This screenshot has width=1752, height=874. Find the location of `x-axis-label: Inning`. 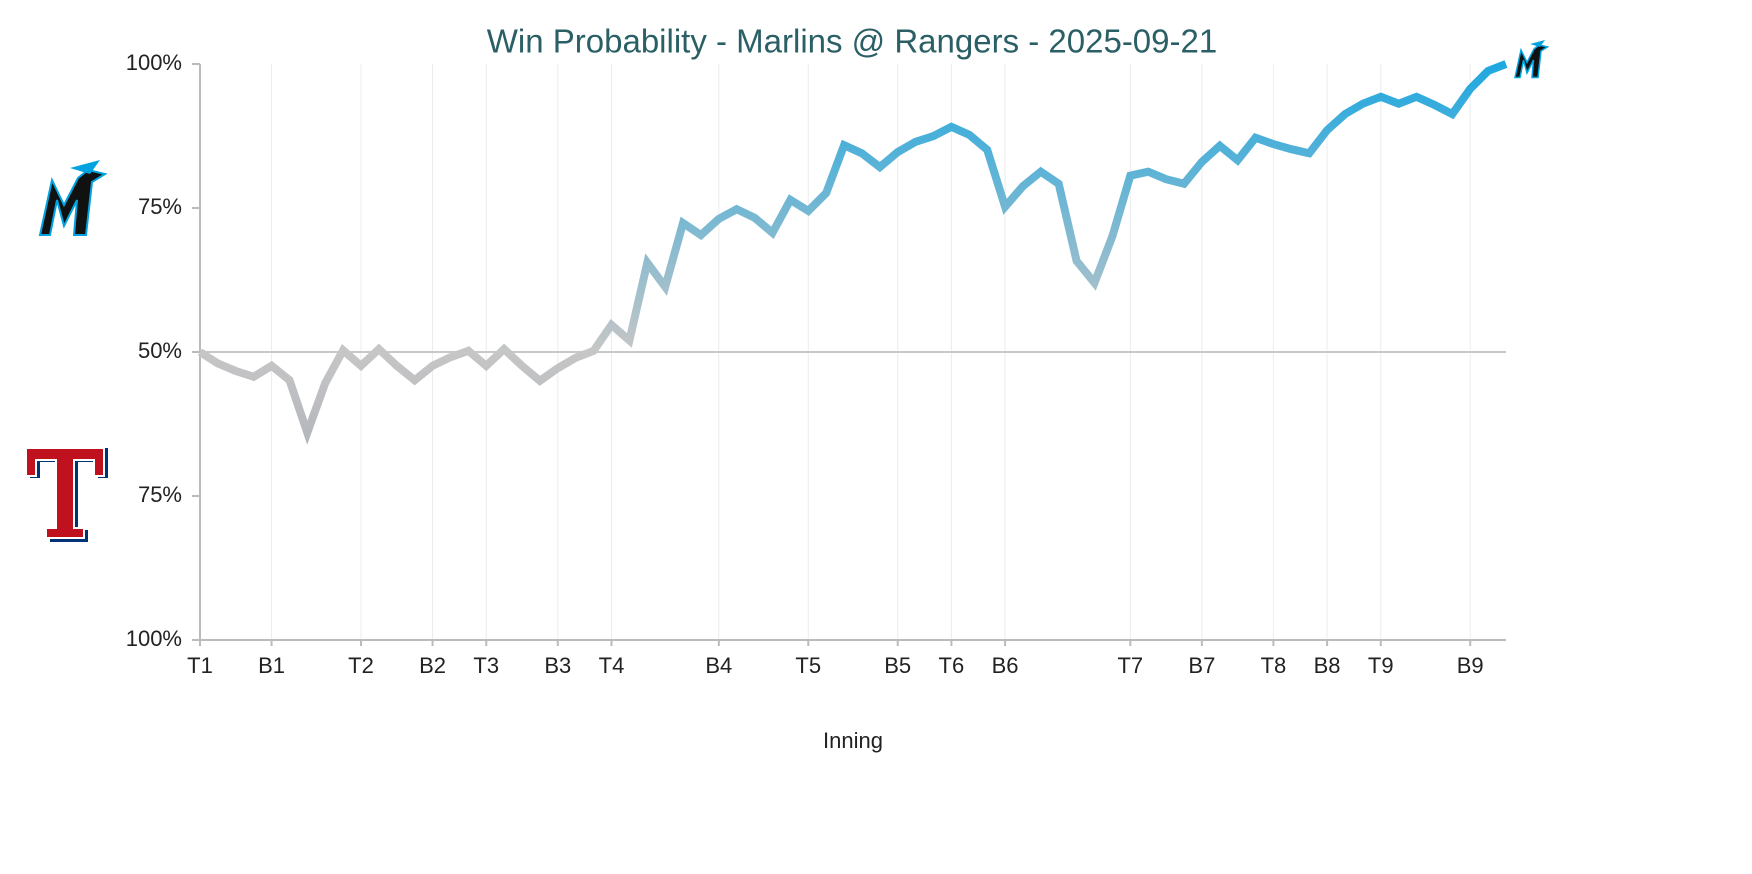

x-axis-label: Inning is located at coordinates (853, 740).